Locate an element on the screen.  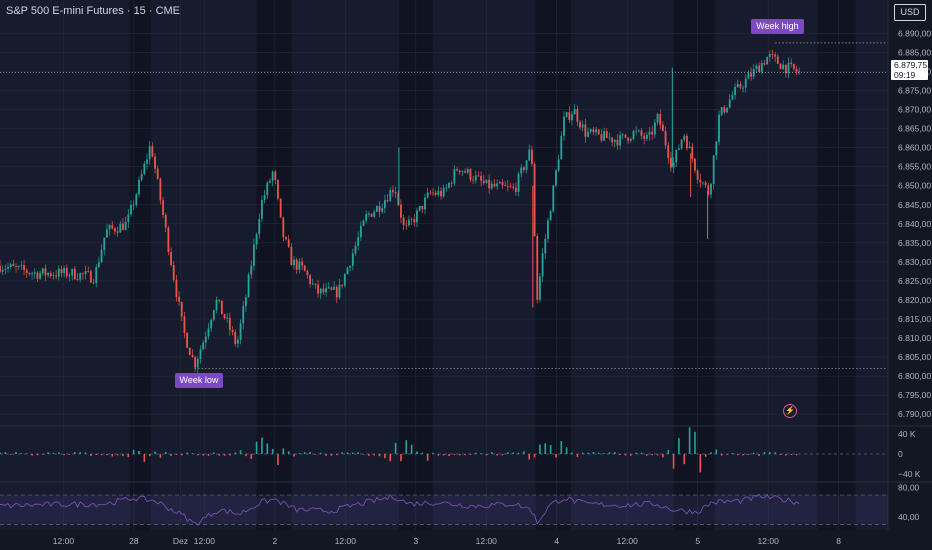
rsi-band is located at coordinates (444, 510).